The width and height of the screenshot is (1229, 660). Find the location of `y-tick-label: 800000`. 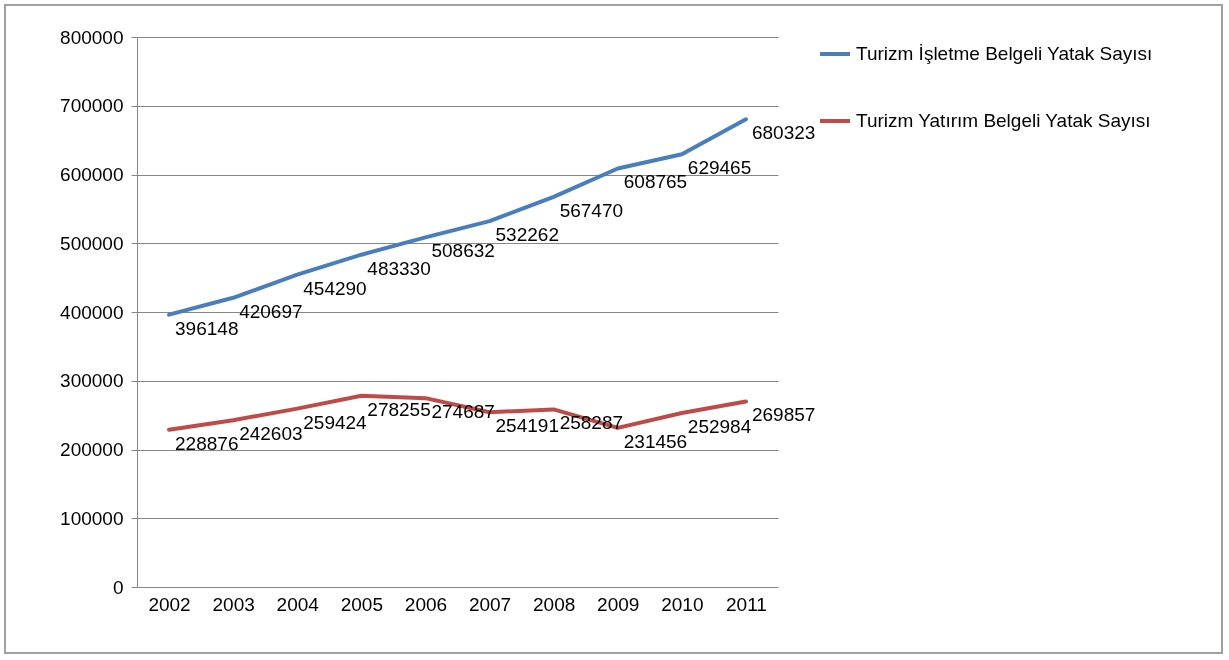

y-tick-label: 800000 is located at coordinates (92, 37).